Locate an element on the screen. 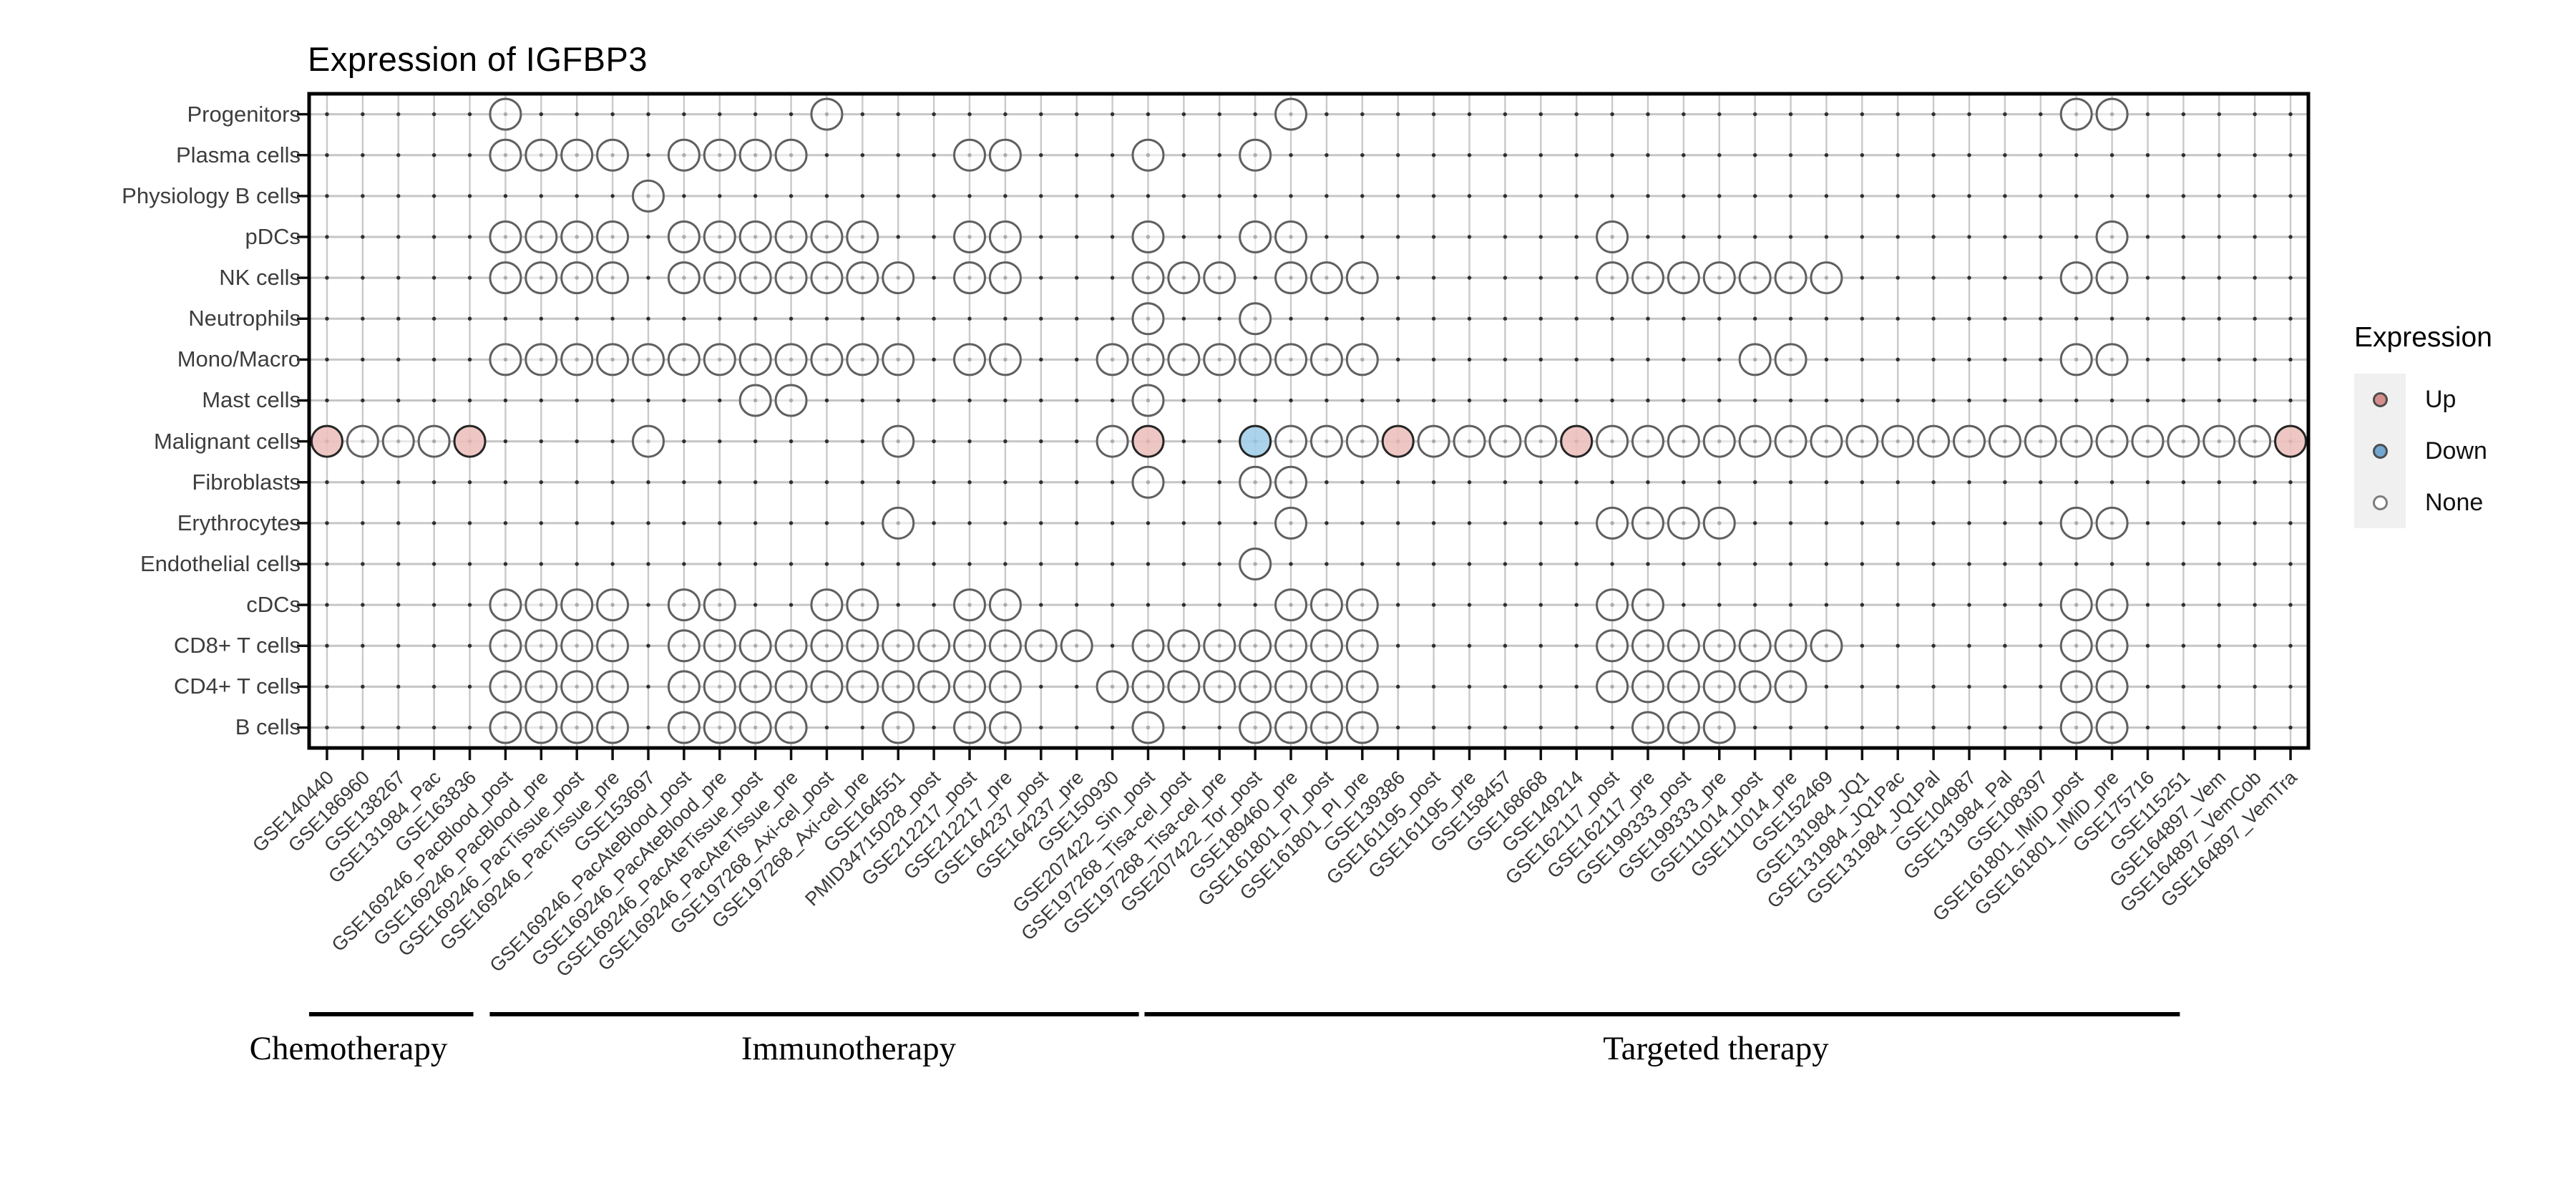 Image resolution: width=2576 pixels, height=1181 pixels. down-dot-icon is located at coordinates (2380, 451).